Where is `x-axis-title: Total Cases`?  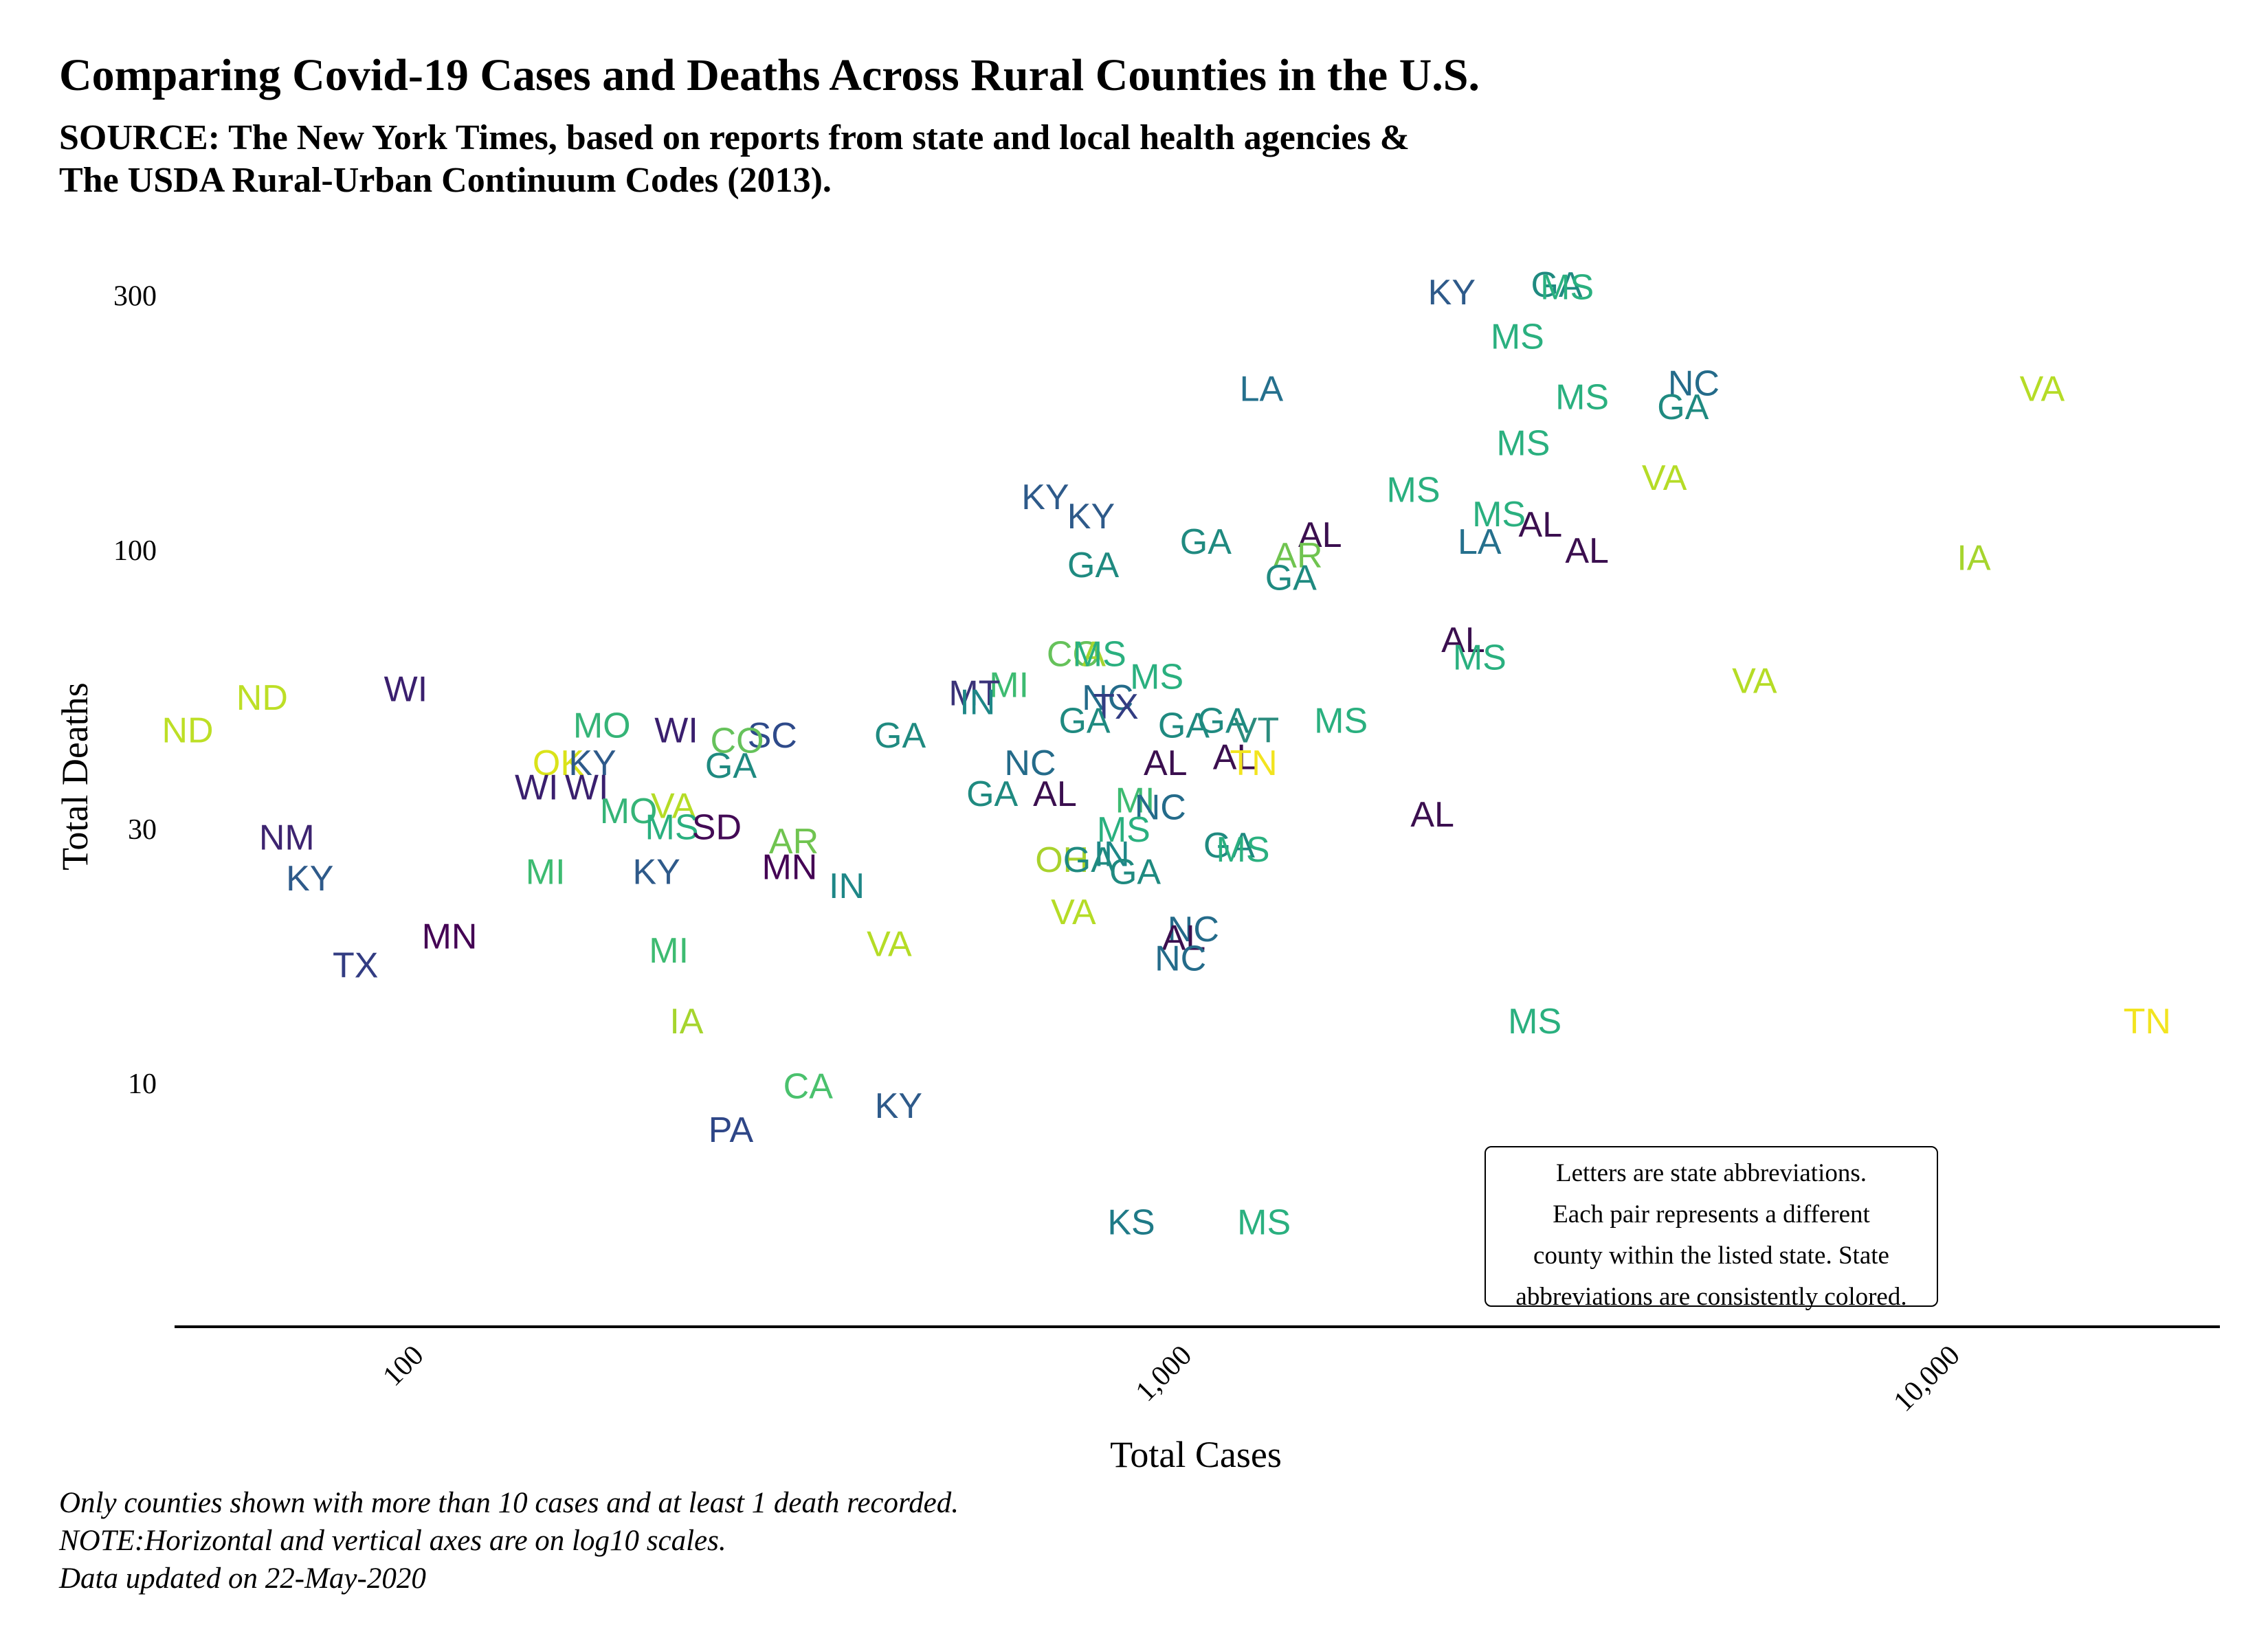
x-axis-title: Total Cases is located at coordinates (1196, 1454).